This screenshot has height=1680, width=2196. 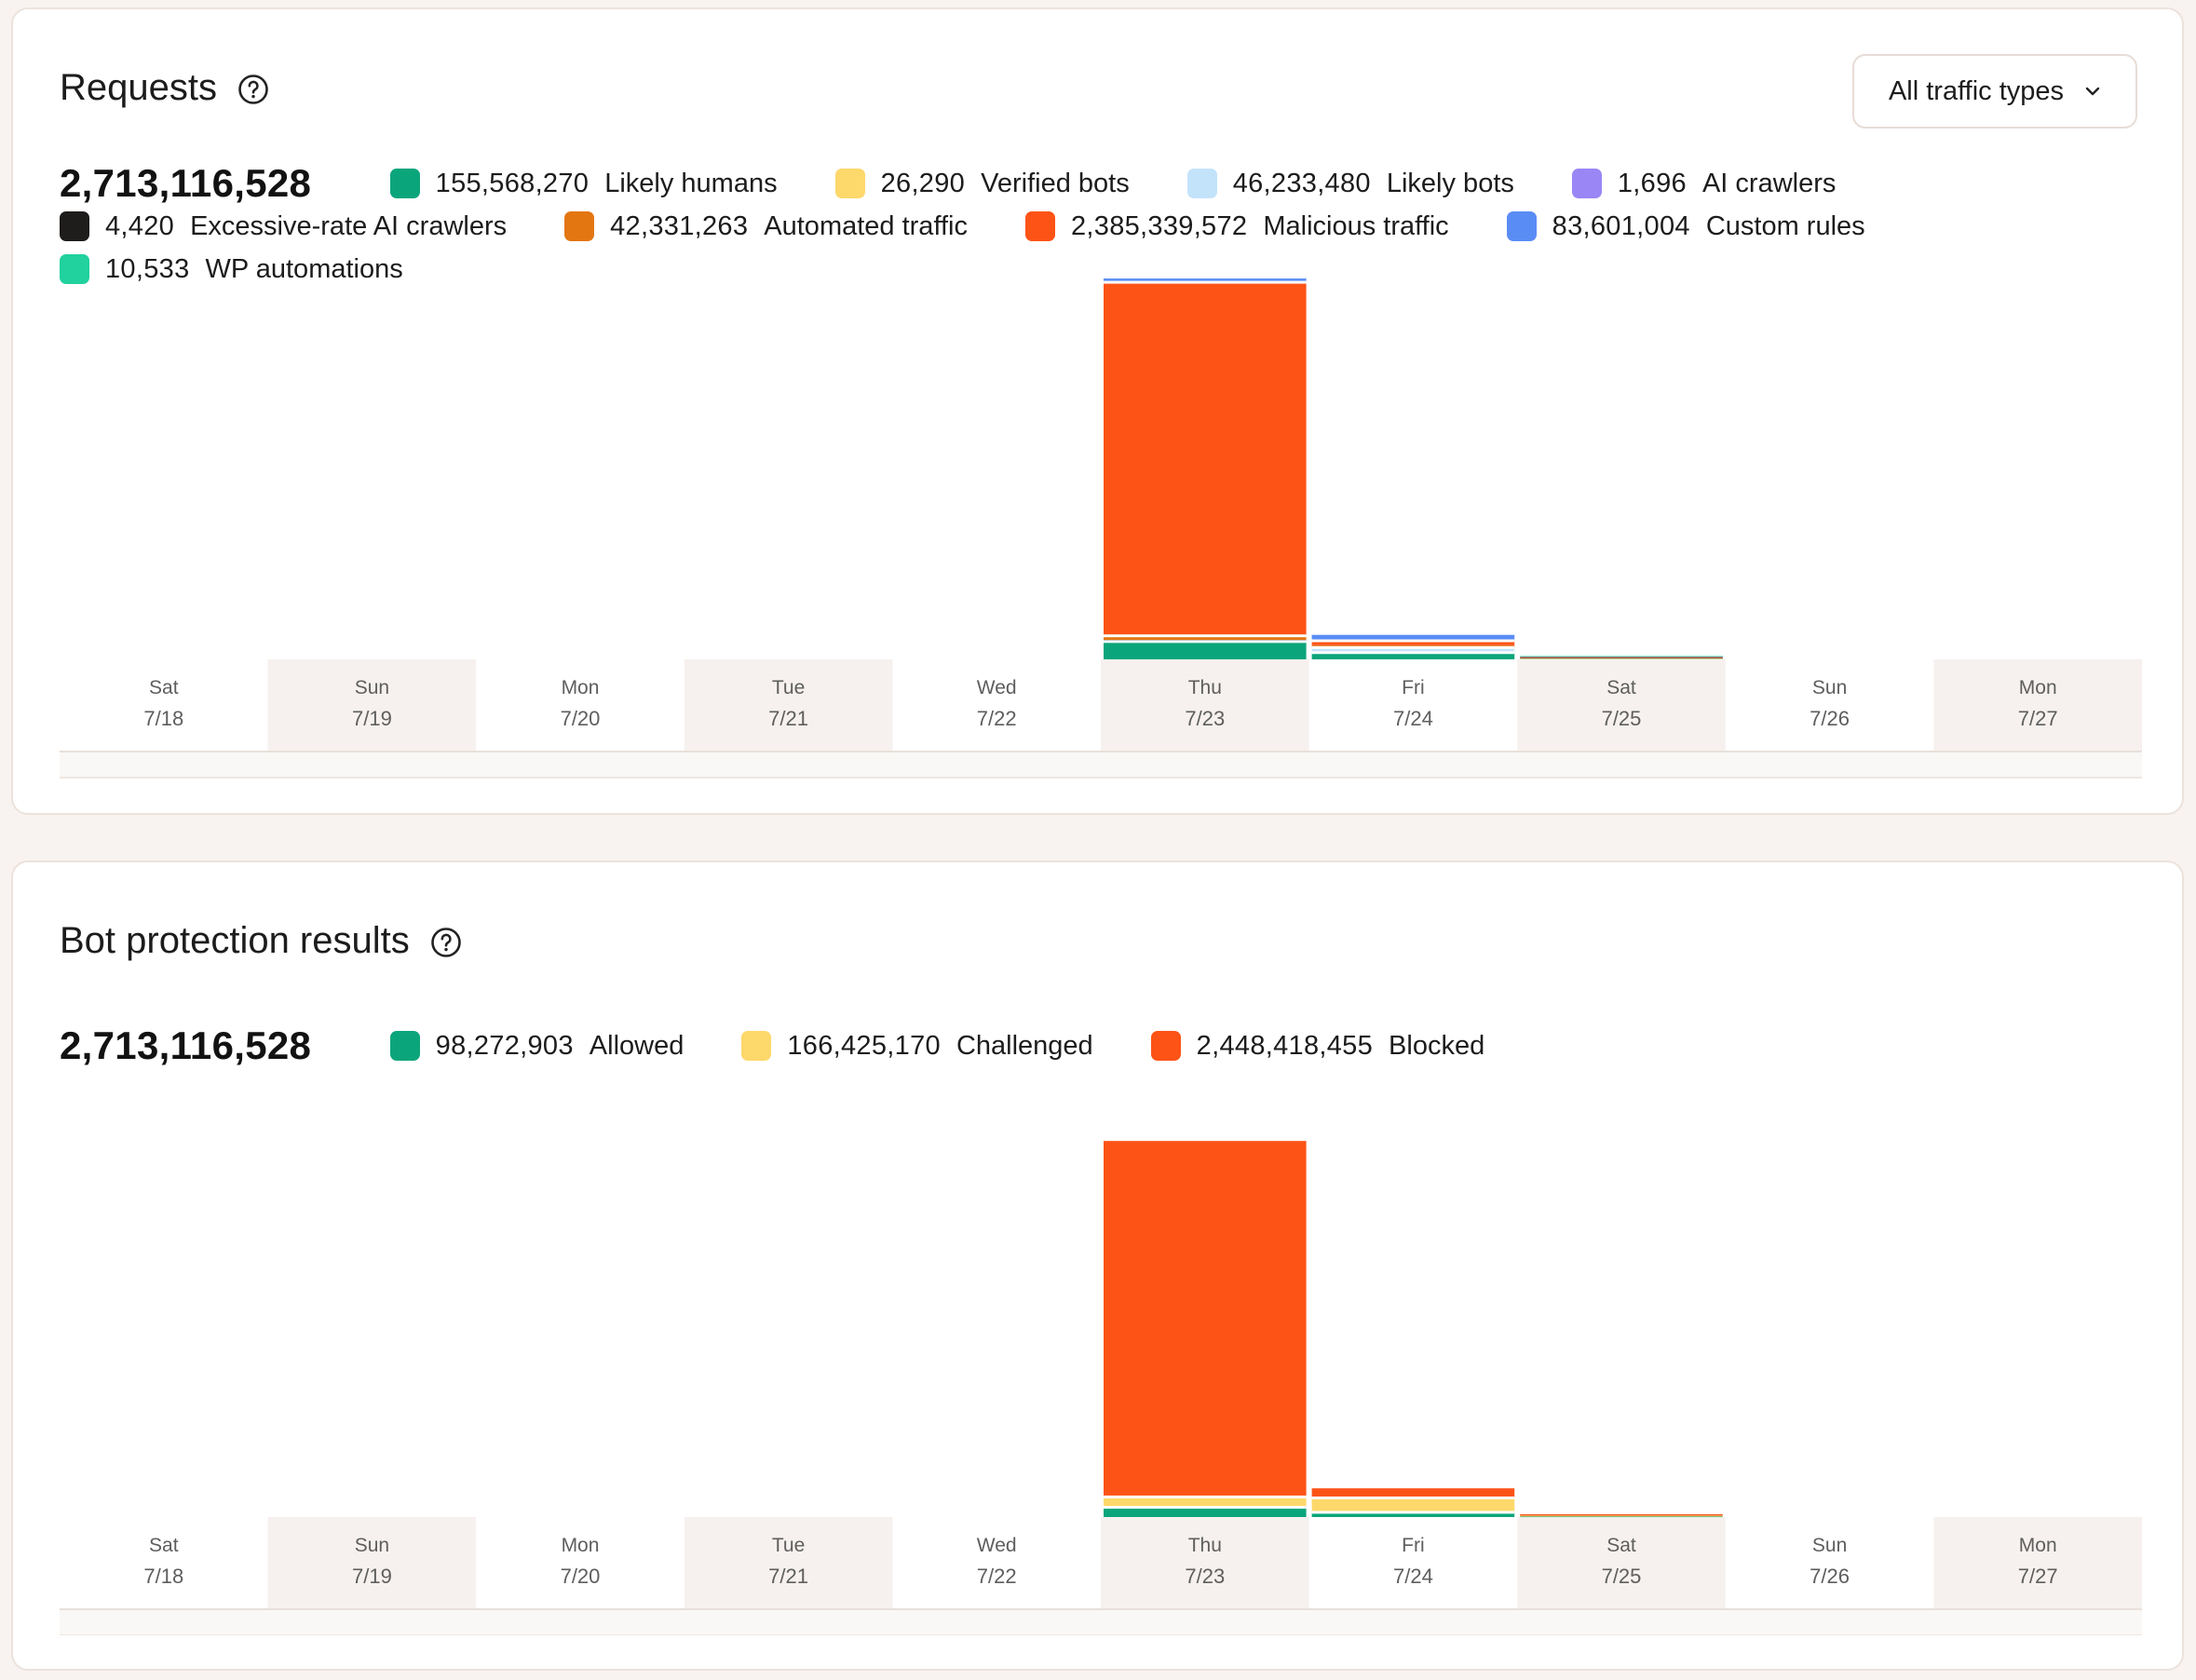 What do you see at coordinates (581, 718) in the screenshot?
I see `x-tick-date: 7/20` at bounding box center [581, 718].